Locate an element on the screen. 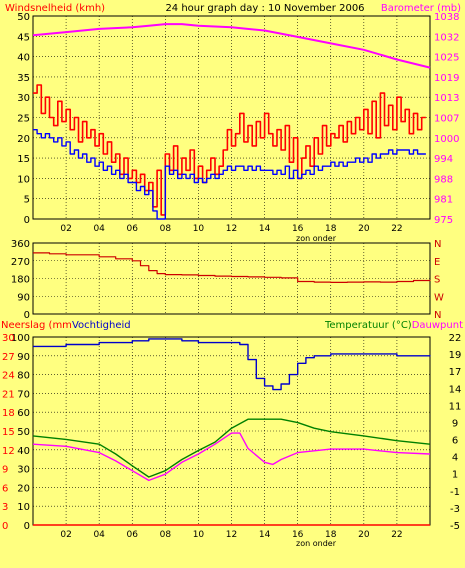  hum-x-tick-label: 12 is located at coordinates (231, 535).